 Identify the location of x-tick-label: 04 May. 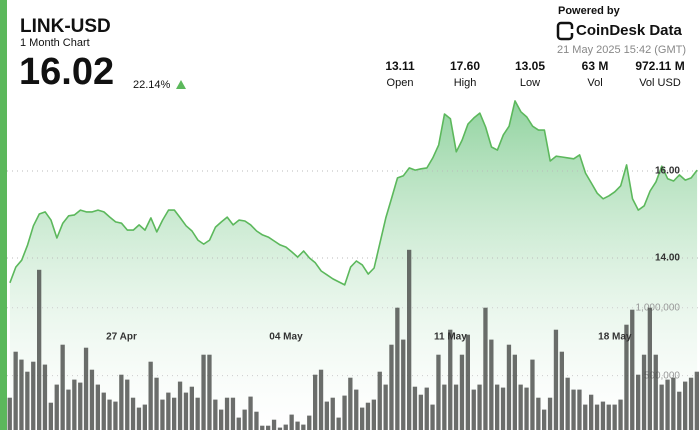
(286, 337).